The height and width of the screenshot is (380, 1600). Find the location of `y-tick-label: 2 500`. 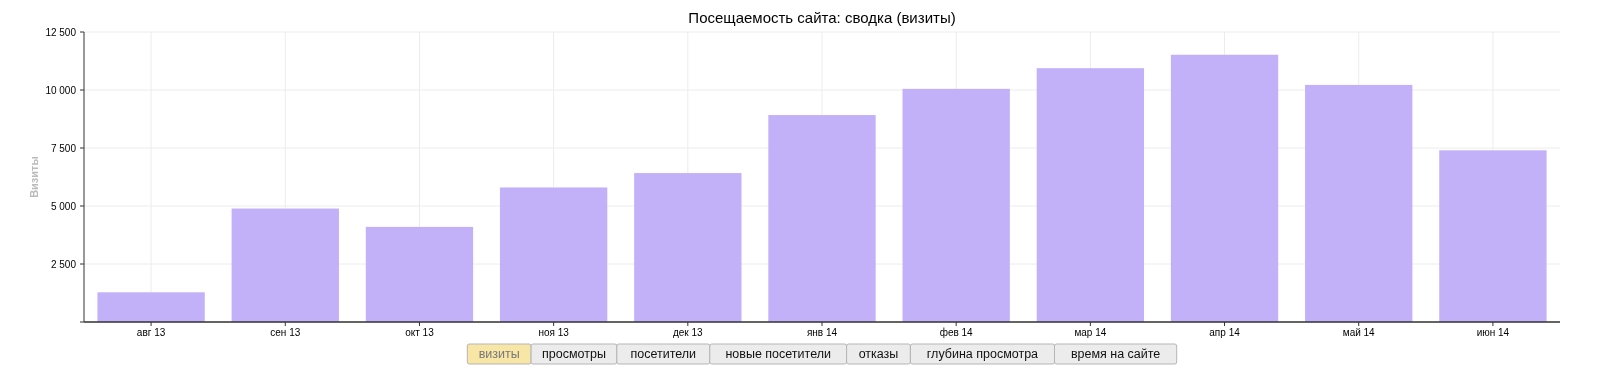

y-tick-label: 2 500 is located at coordinates (63, 264).